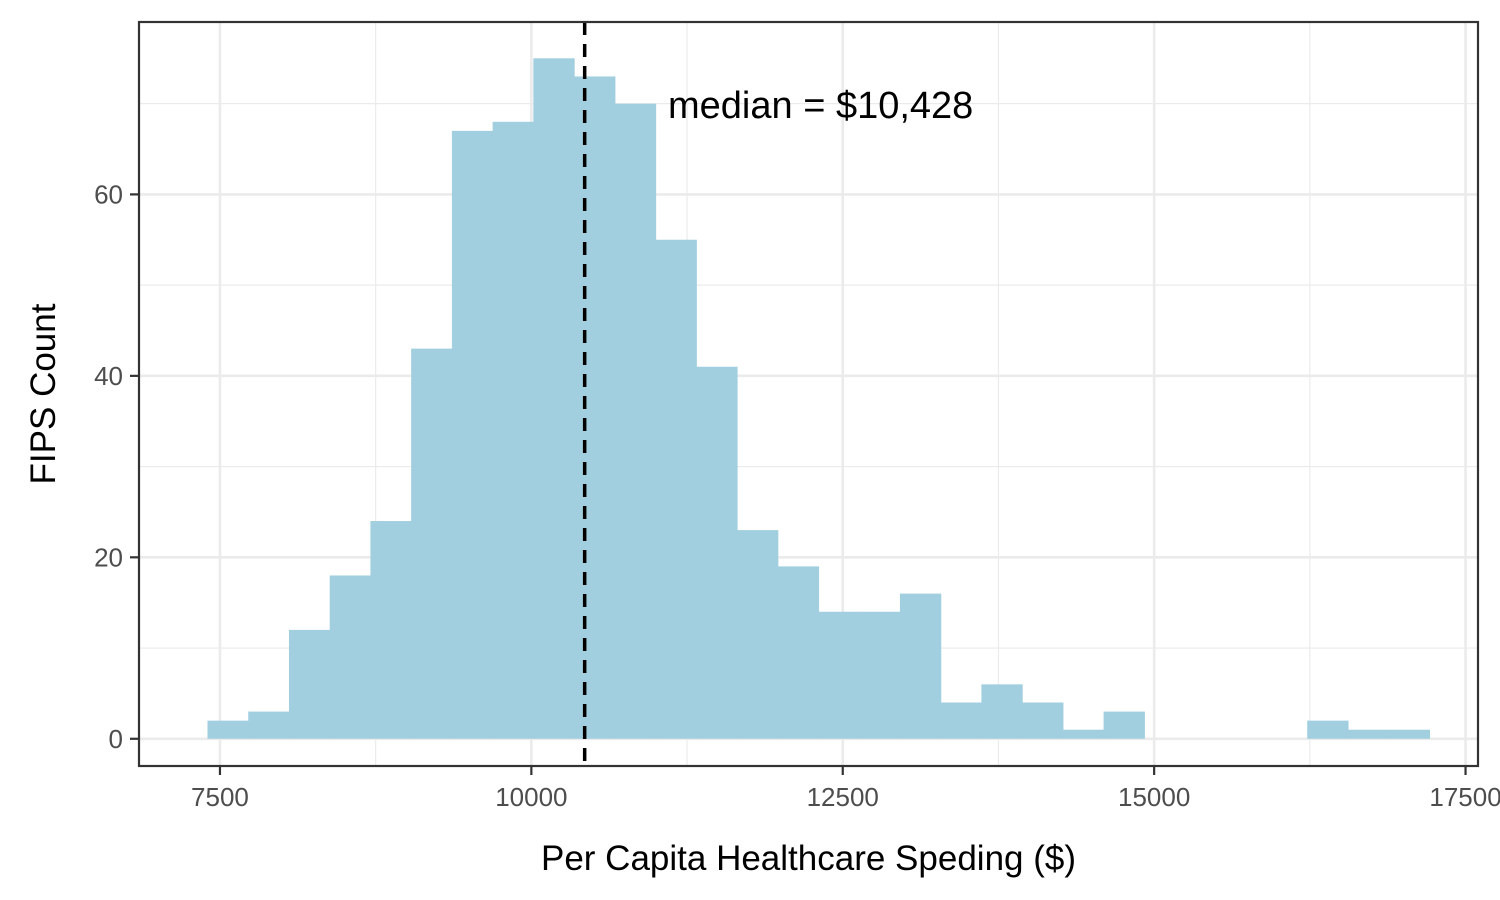 This screenshot has width=1500, height=900. I want to click on x-axis-title: Per Capita Healthcare Speding ($), so click(808, 858).